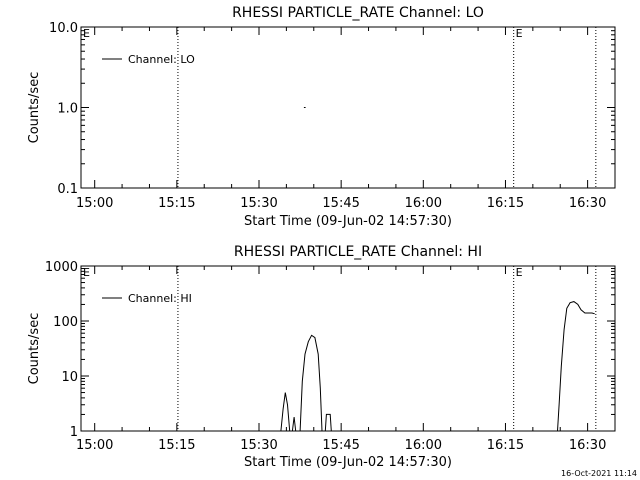 Image resolution: width=640 pixels, height=480 pixels. I want to click on legend-label: Channel: HI, so click(160, 298).